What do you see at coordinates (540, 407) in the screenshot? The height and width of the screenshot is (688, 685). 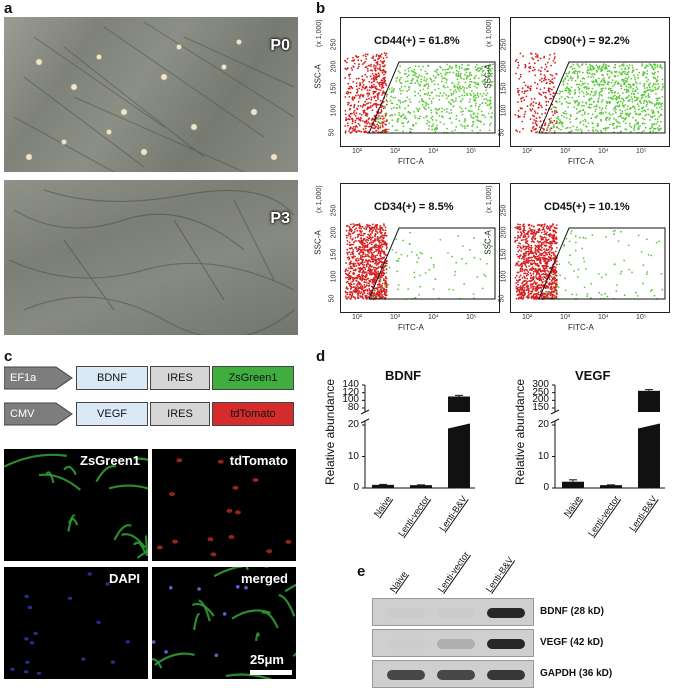 I see `bar-ytick-label: 150` at bounding box center [540, 407].